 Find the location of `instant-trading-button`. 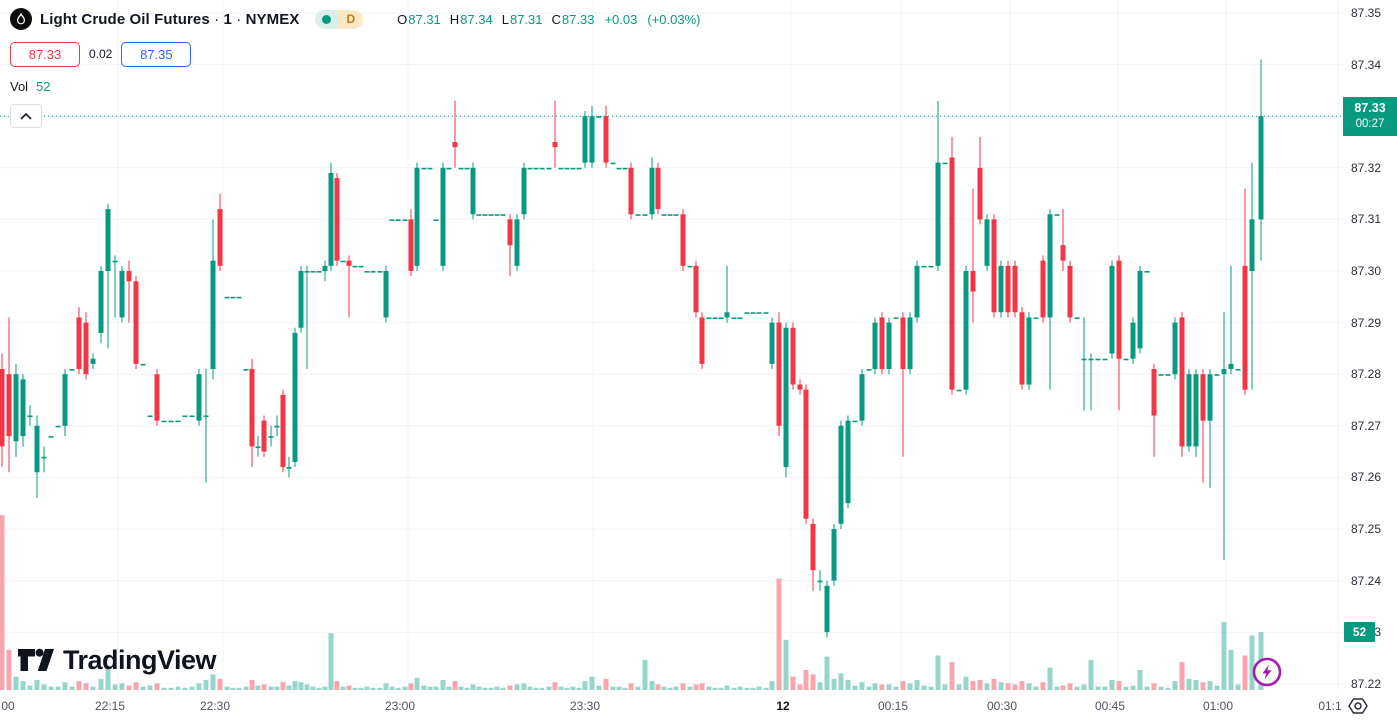

instant-trading-button is located at coordinates (1267, 672).